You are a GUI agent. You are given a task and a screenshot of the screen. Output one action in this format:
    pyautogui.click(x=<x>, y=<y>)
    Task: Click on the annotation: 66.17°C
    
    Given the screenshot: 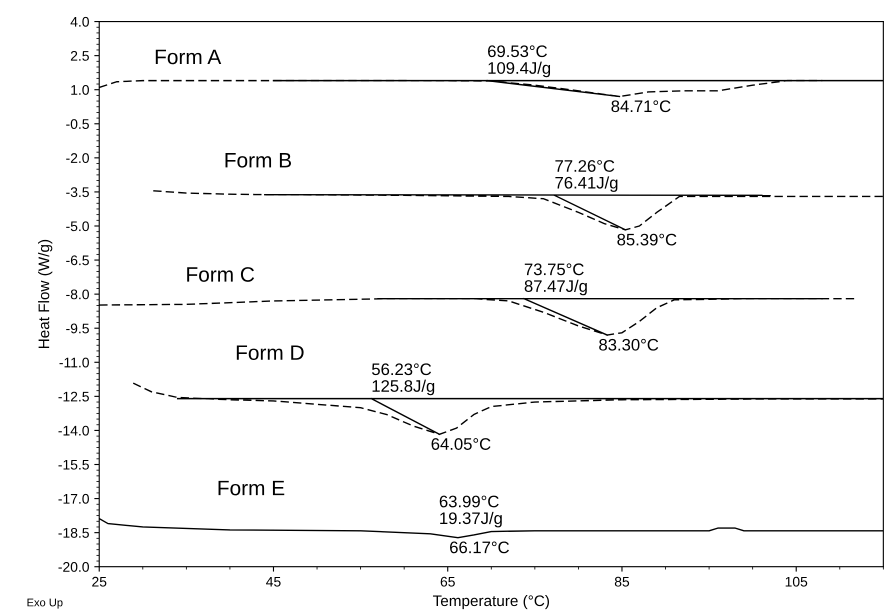 What is the action you would take?
    pyautogui.click(x=479, y=547)
    